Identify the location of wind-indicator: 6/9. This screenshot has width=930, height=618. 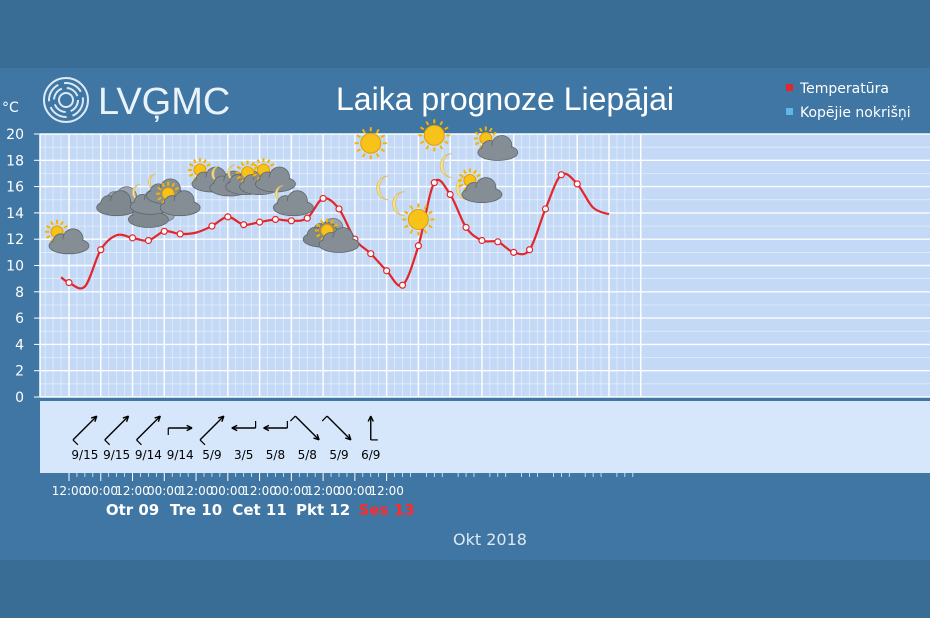
(370, 438).